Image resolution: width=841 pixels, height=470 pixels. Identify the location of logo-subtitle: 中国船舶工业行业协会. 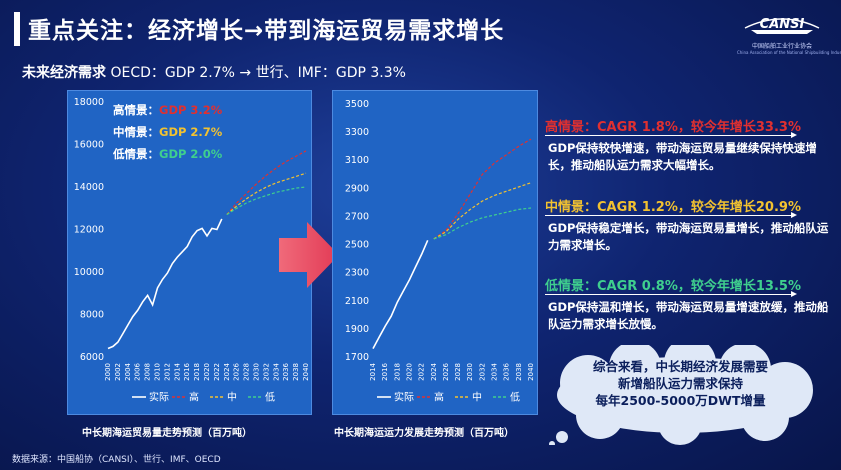
(781, 46).